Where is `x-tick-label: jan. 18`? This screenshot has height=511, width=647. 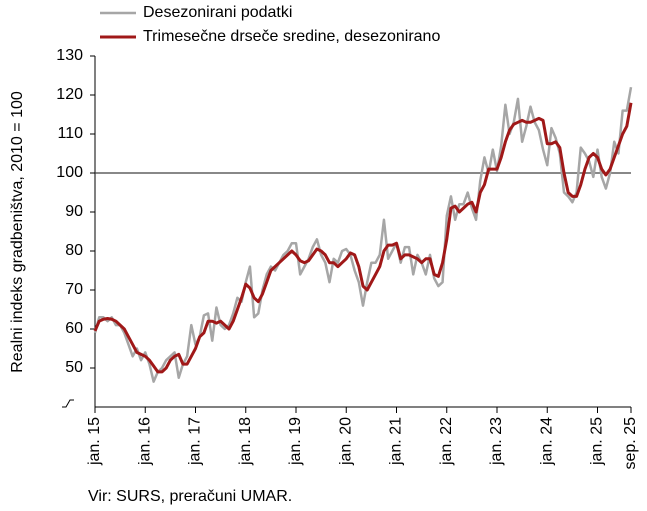
x-tick-label: jan. 18 is located at coordinates (245, 441).